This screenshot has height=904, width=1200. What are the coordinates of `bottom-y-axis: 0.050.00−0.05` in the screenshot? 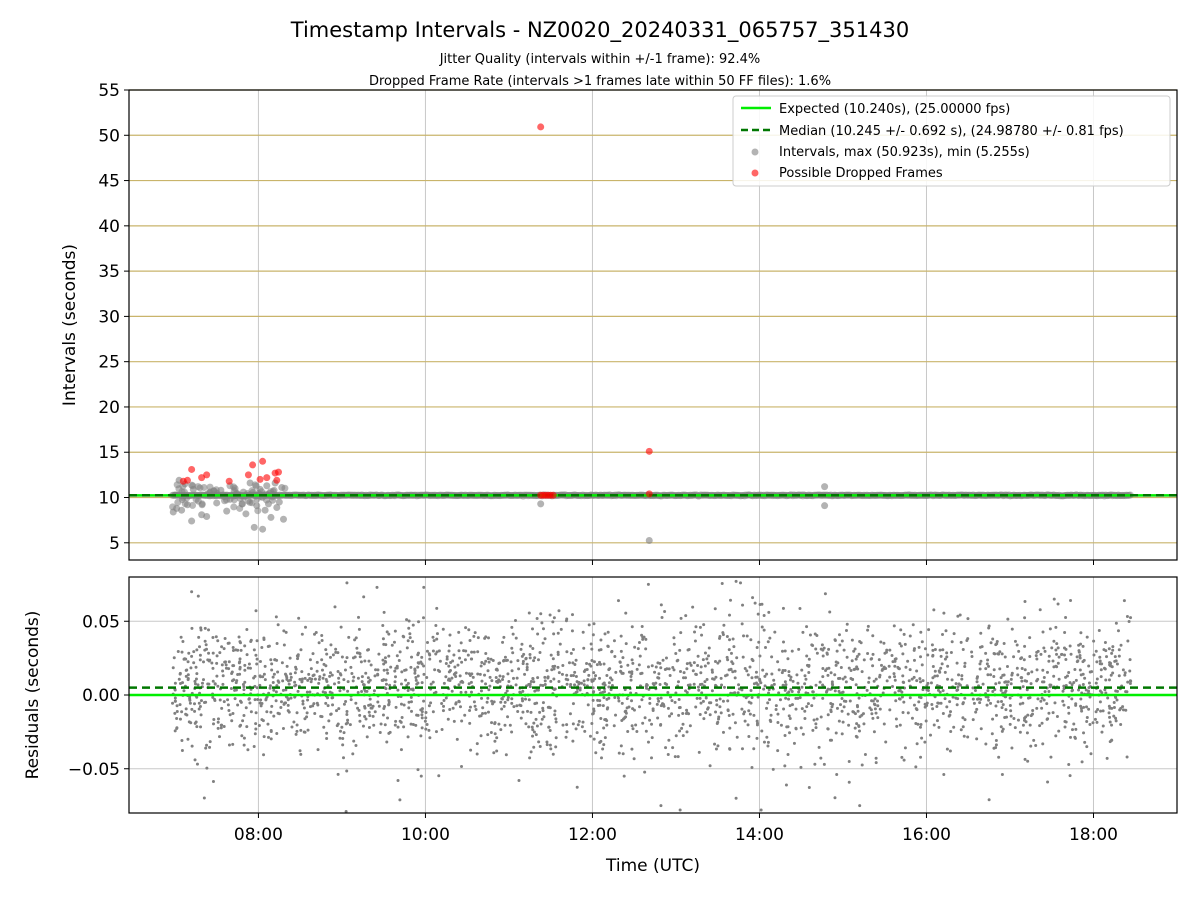 It's located at (98, 696).